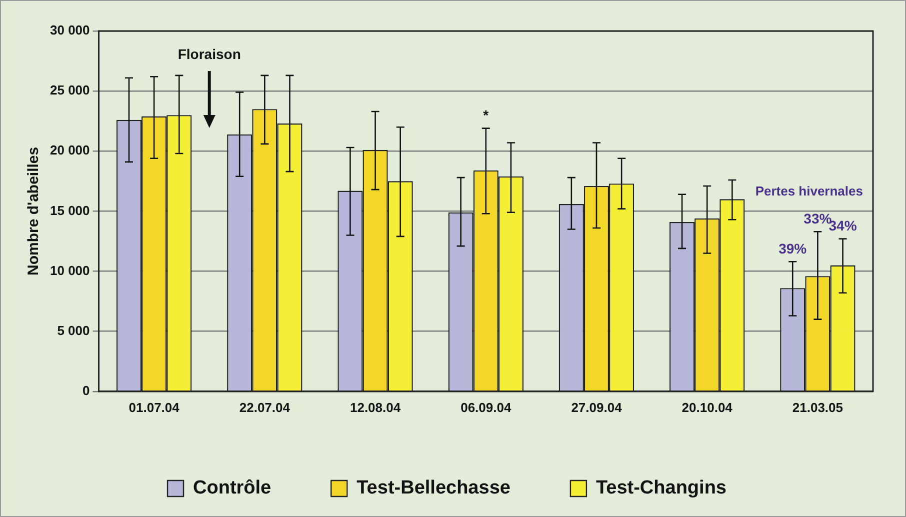 Image resolution: width=906 pixels, height=517 pixels. Describe the element at coordinates (154, 407) in the screenshot. I see `x-tick-label: 01.07.04` at that location.